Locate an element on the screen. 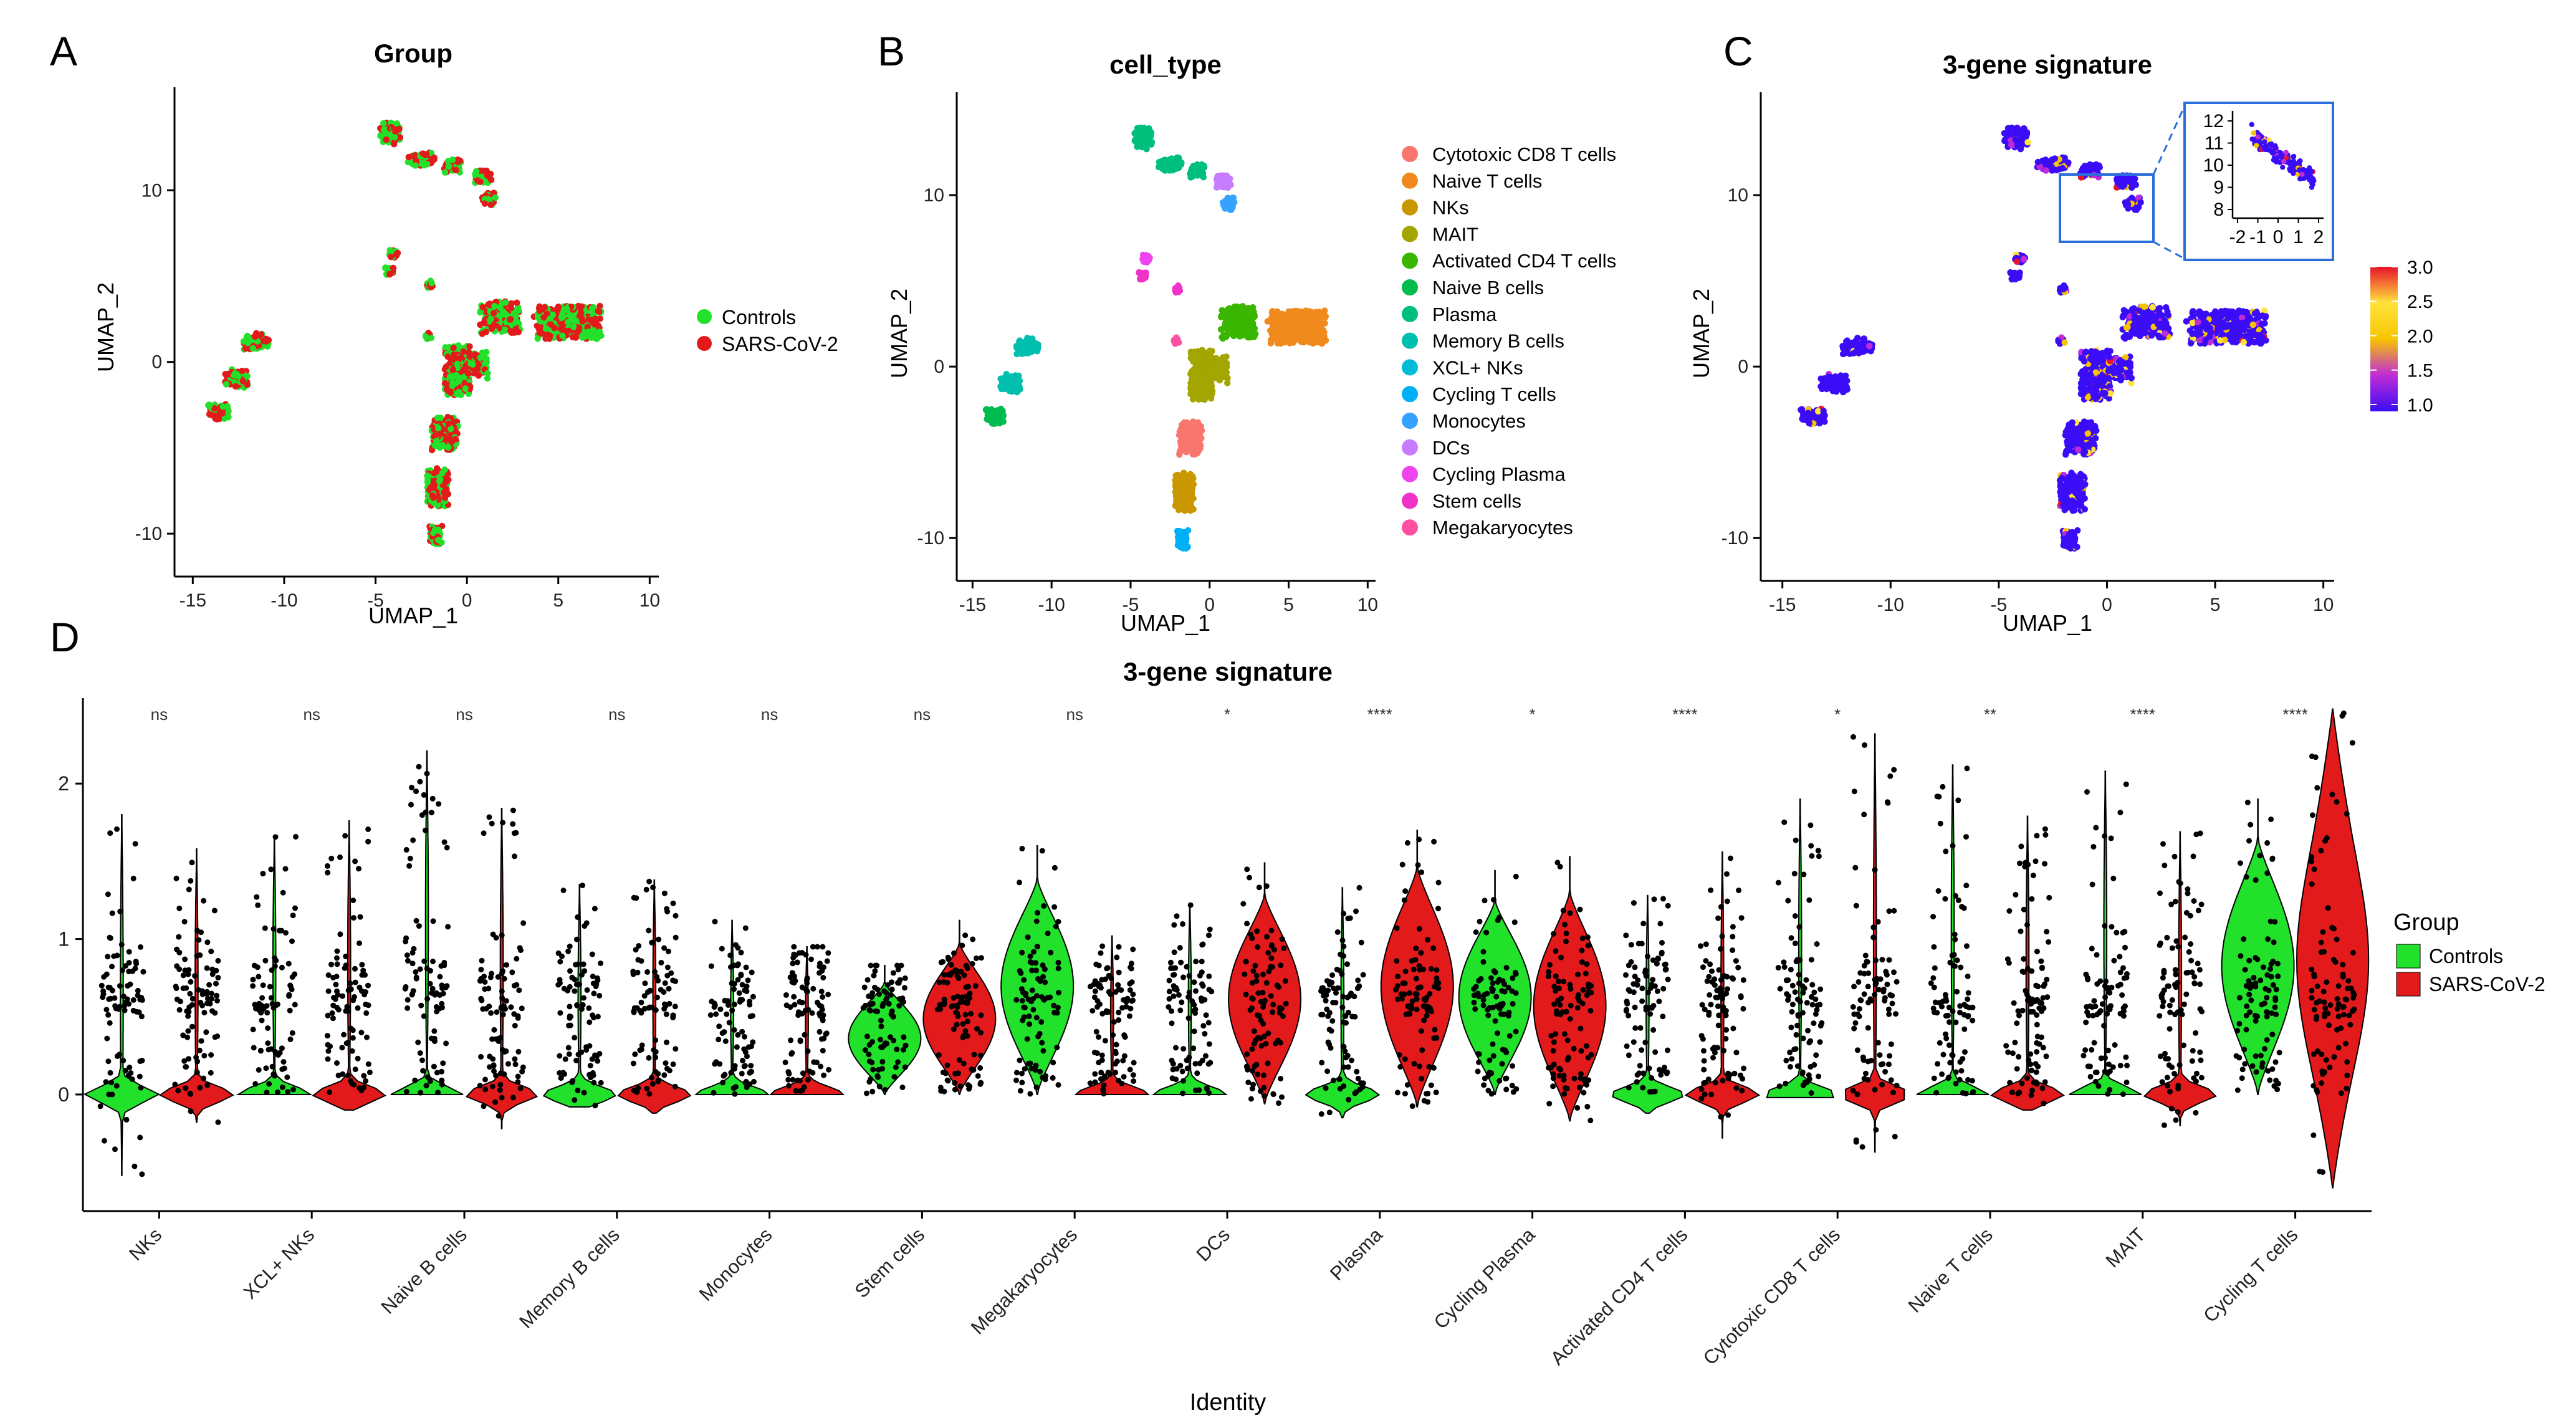 The width and height of the screenshot is (2576, 1428). panel-b-scatter is located at coordinates (1156, 338).